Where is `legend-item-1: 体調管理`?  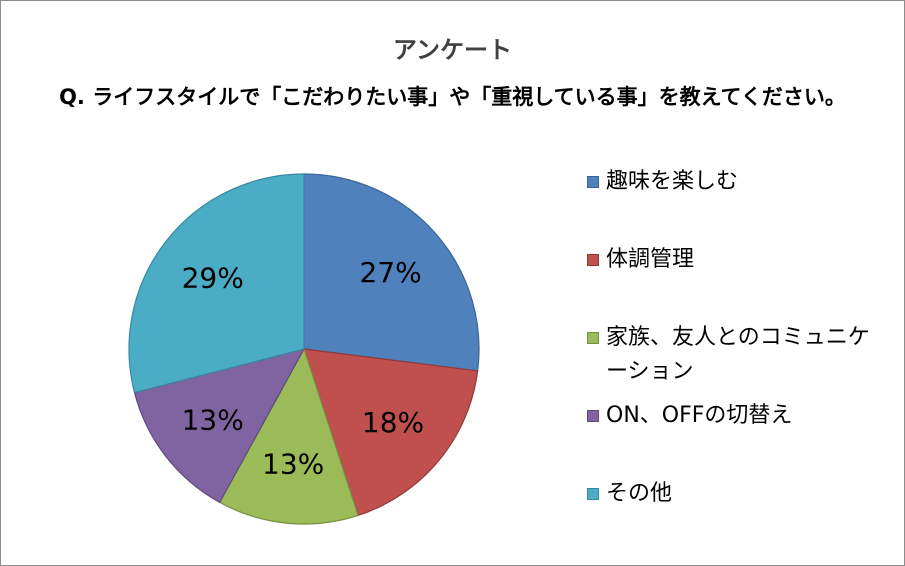 legend-item-1: 体調管理 is located at coordinates (737, 260).